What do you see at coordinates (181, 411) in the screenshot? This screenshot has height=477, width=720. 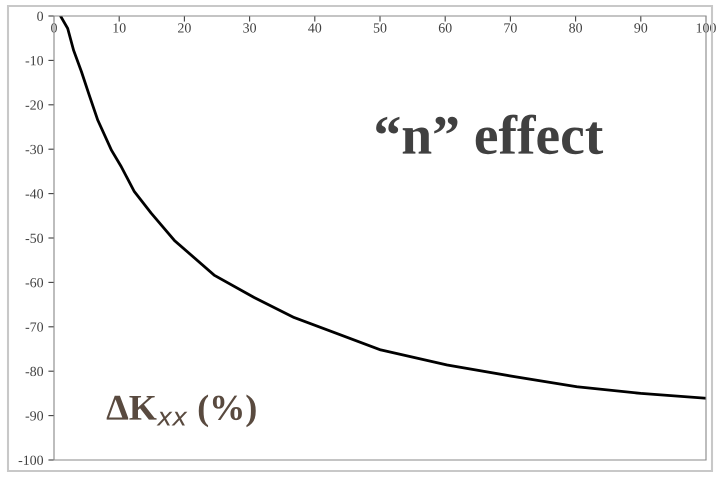 I see `annotation: ΔK$_{xx}$ (%)` at bounding box center [181, 411].